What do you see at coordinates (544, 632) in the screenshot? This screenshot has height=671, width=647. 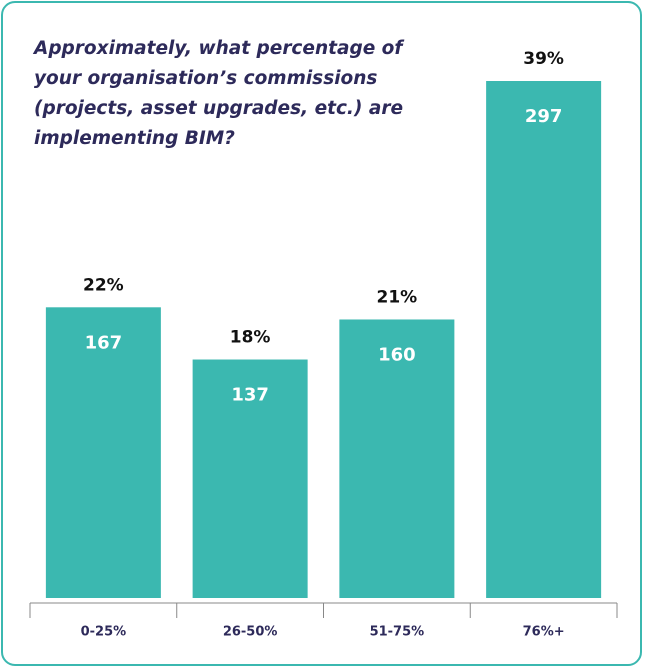 I see `x-tick-label: 76%+` at bounding box center [544, 632].